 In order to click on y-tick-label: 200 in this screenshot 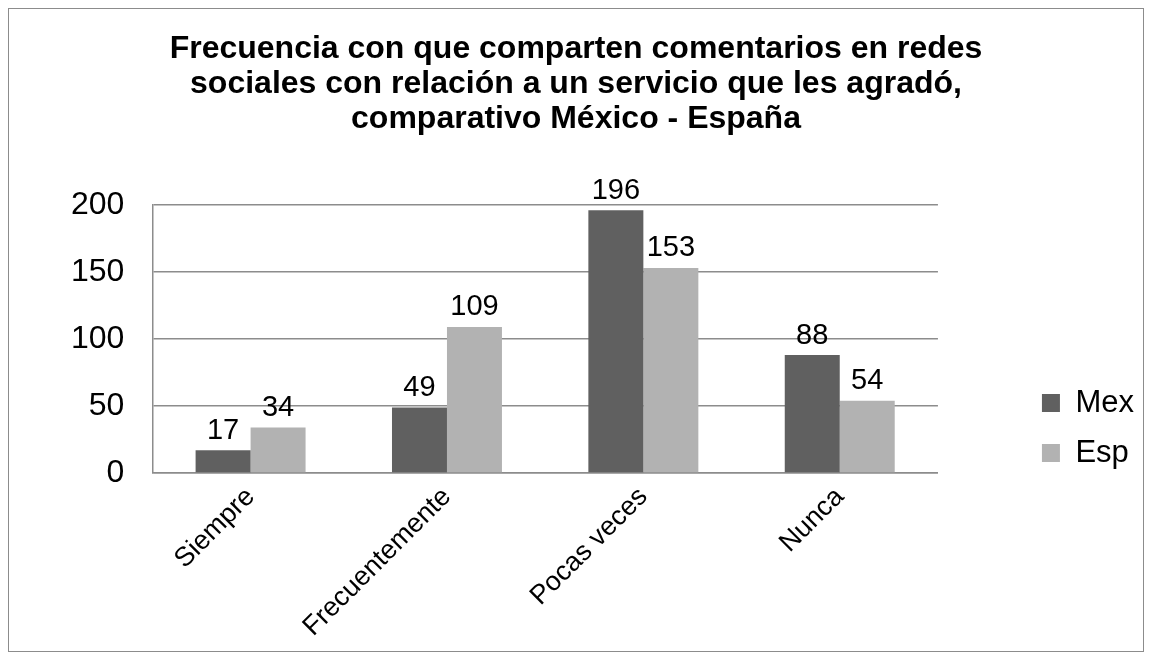, I will do `click(98, 202)`.